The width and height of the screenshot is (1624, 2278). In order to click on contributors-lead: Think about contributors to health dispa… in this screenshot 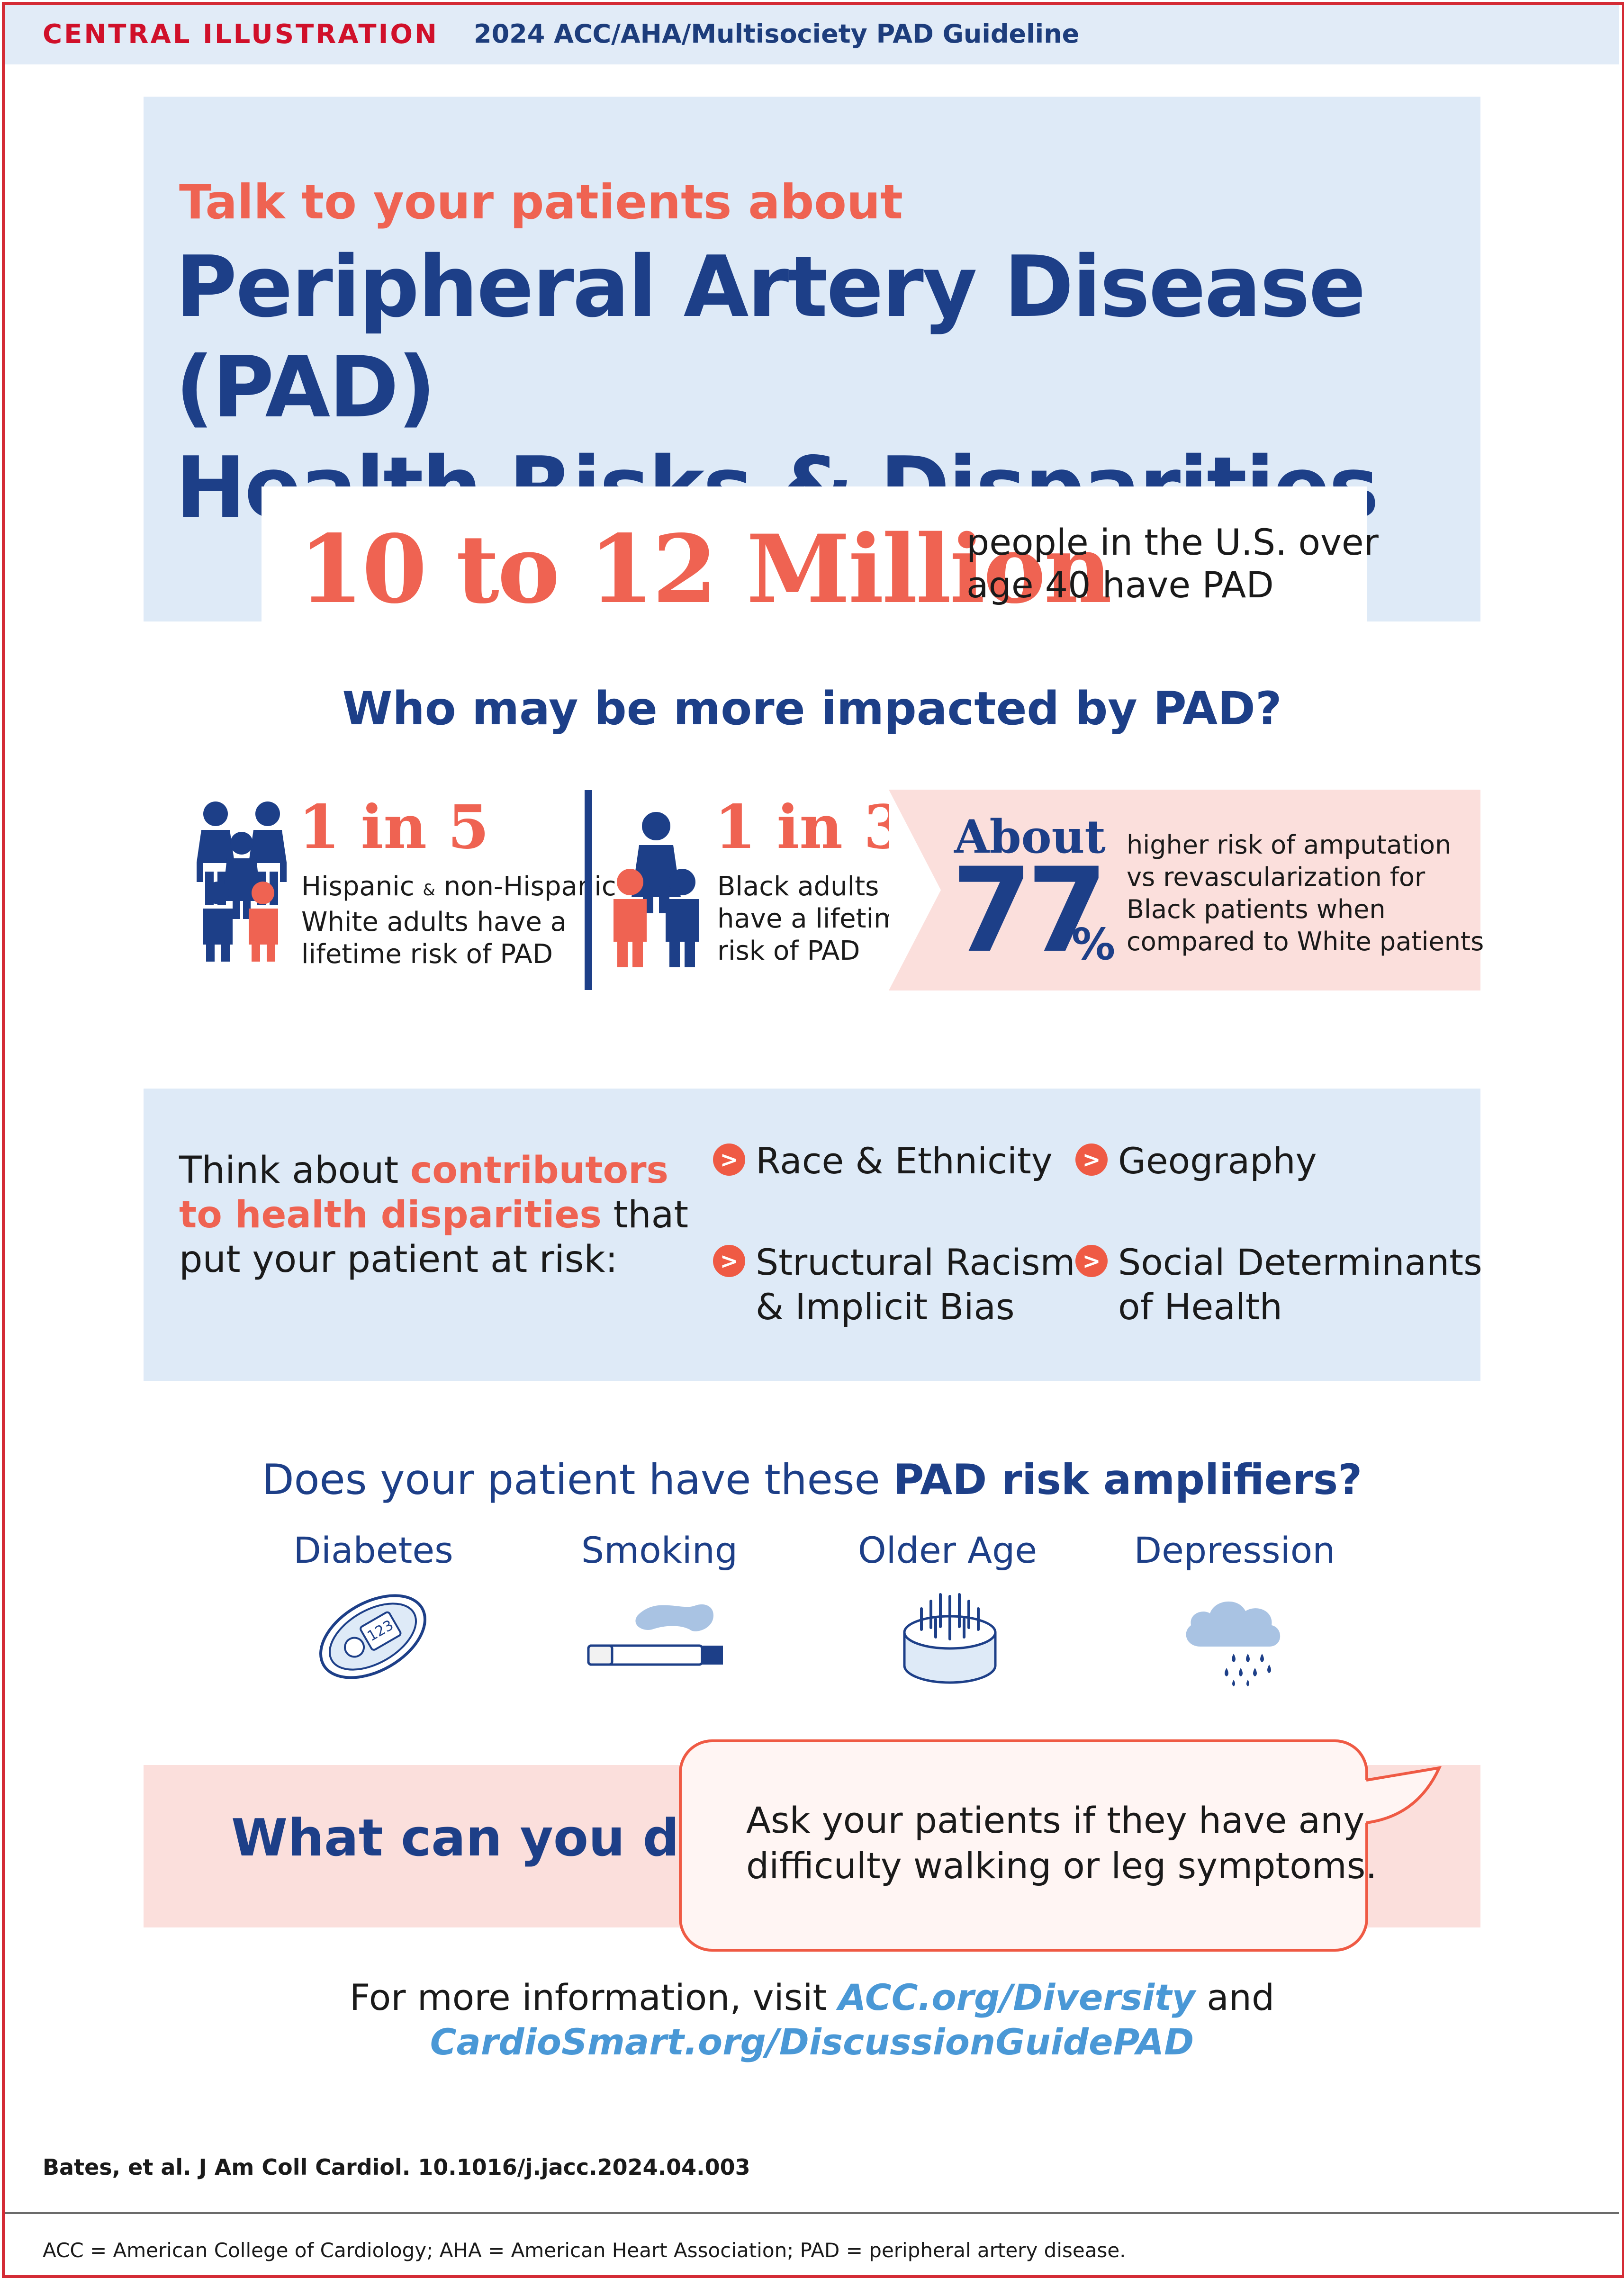, I will do `click(434, 1215)`.